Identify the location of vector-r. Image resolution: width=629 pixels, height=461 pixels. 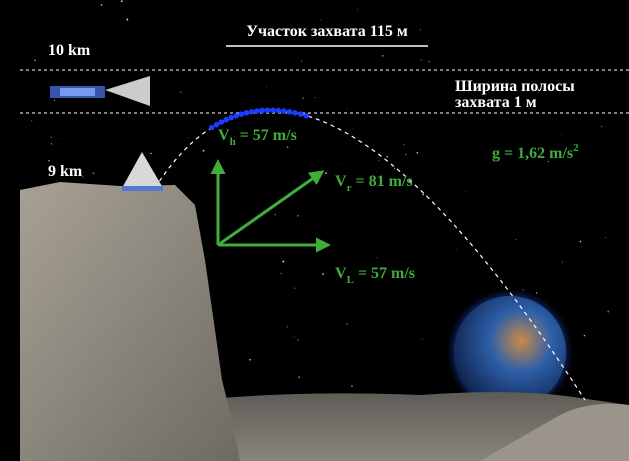
(271, 208).